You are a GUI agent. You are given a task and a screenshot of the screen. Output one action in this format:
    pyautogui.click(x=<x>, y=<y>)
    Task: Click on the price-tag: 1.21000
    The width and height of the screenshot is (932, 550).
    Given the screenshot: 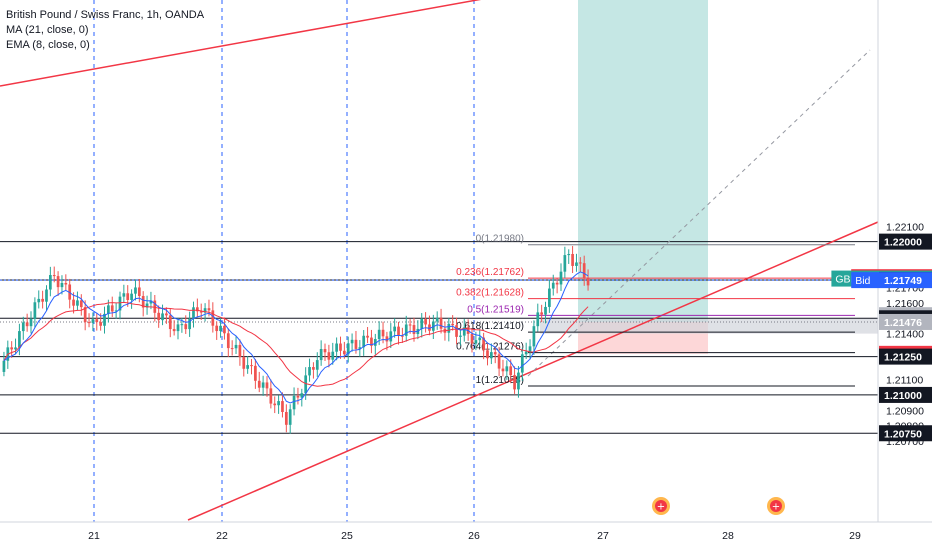 What is the action you would take?
    pyautogui.click(x=905, y=394)
    